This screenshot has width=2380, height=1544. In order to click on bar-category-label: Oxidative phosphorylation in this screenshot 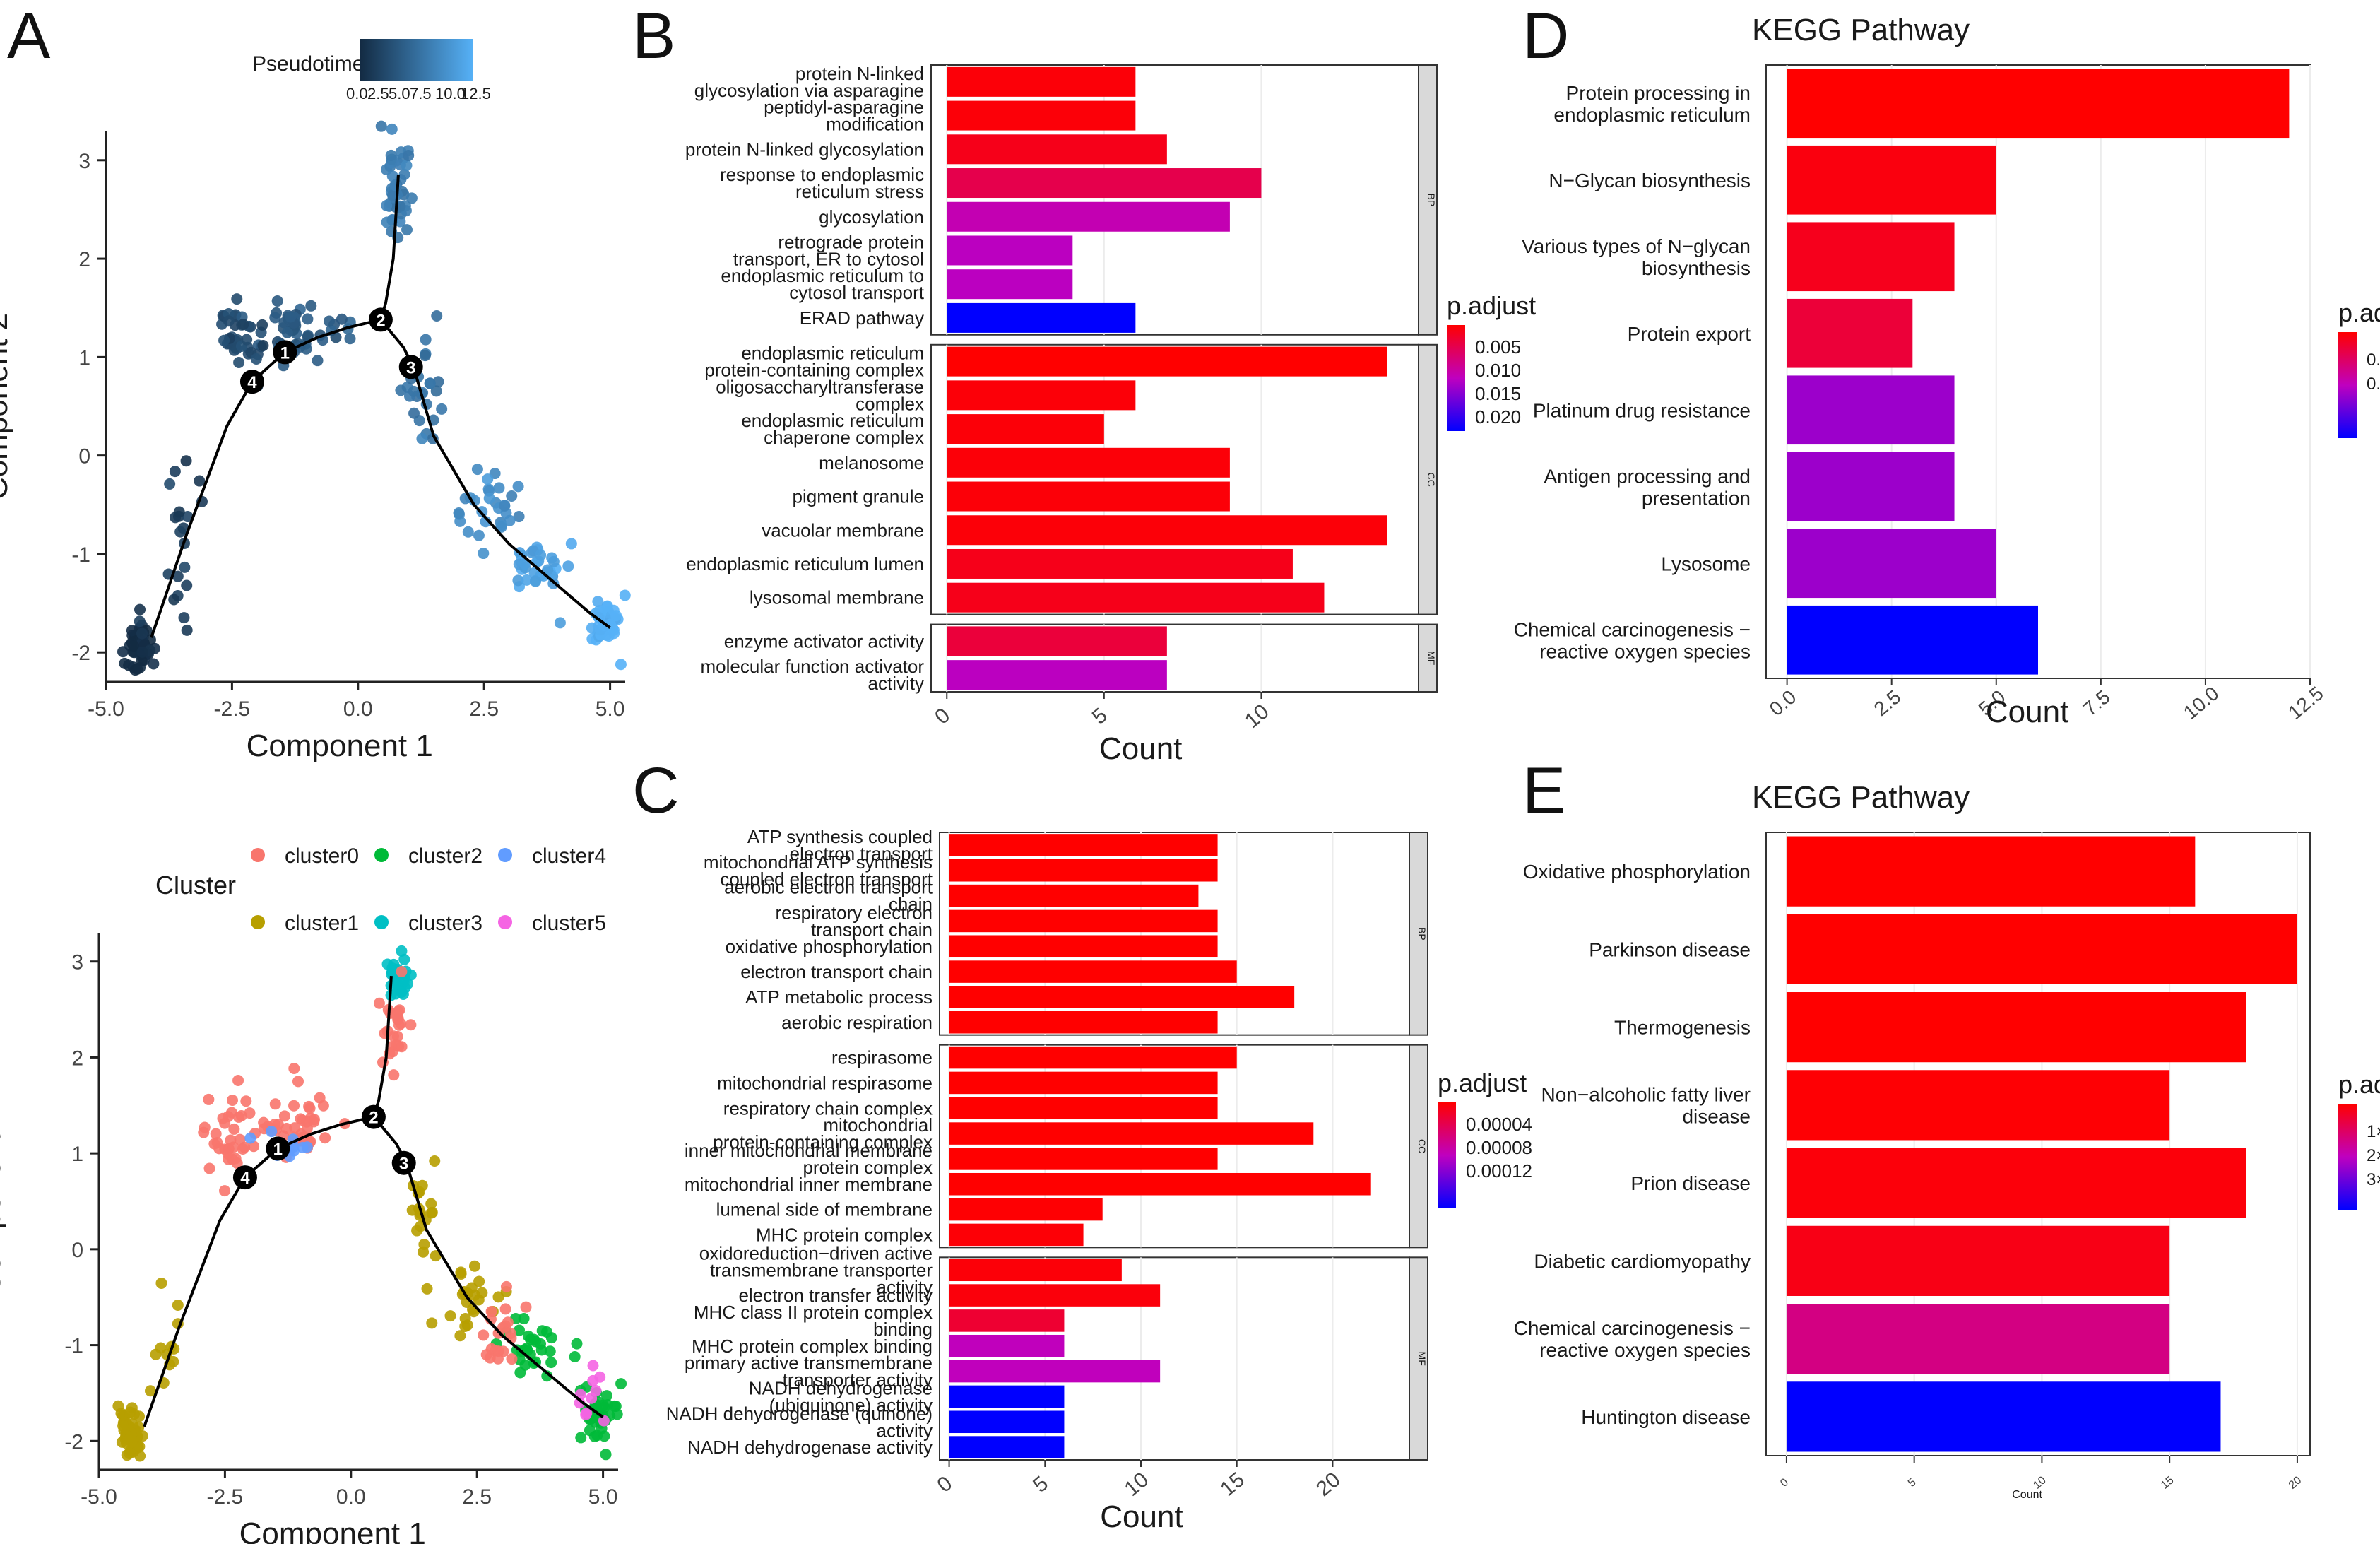, I will do `click(1637, 872)`.